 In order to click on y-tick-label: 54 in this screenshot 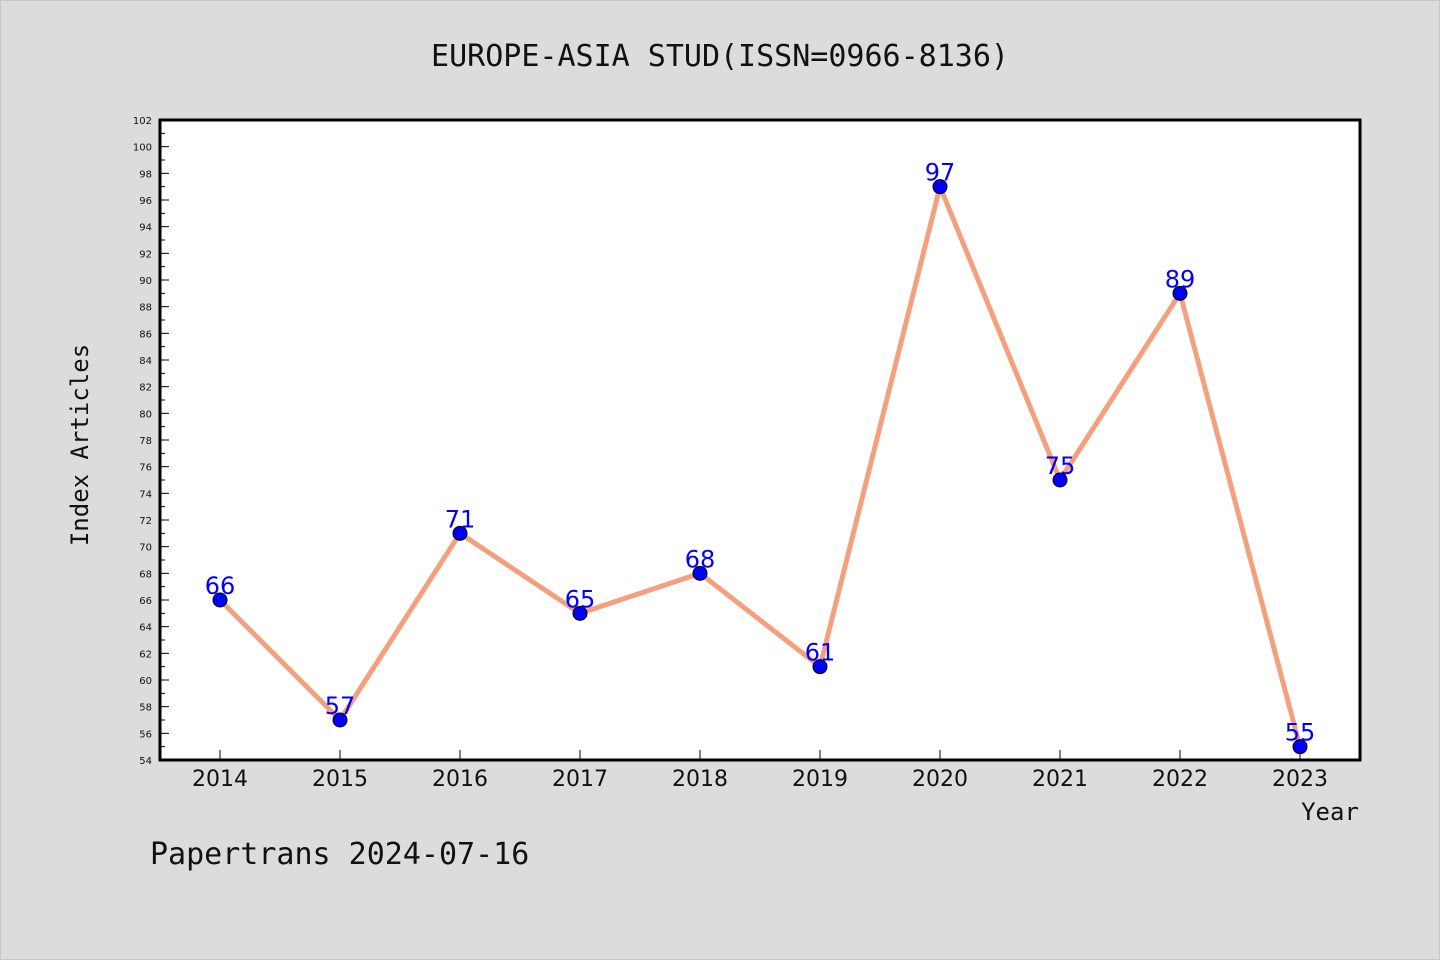, I will do `click(145, 761)`.